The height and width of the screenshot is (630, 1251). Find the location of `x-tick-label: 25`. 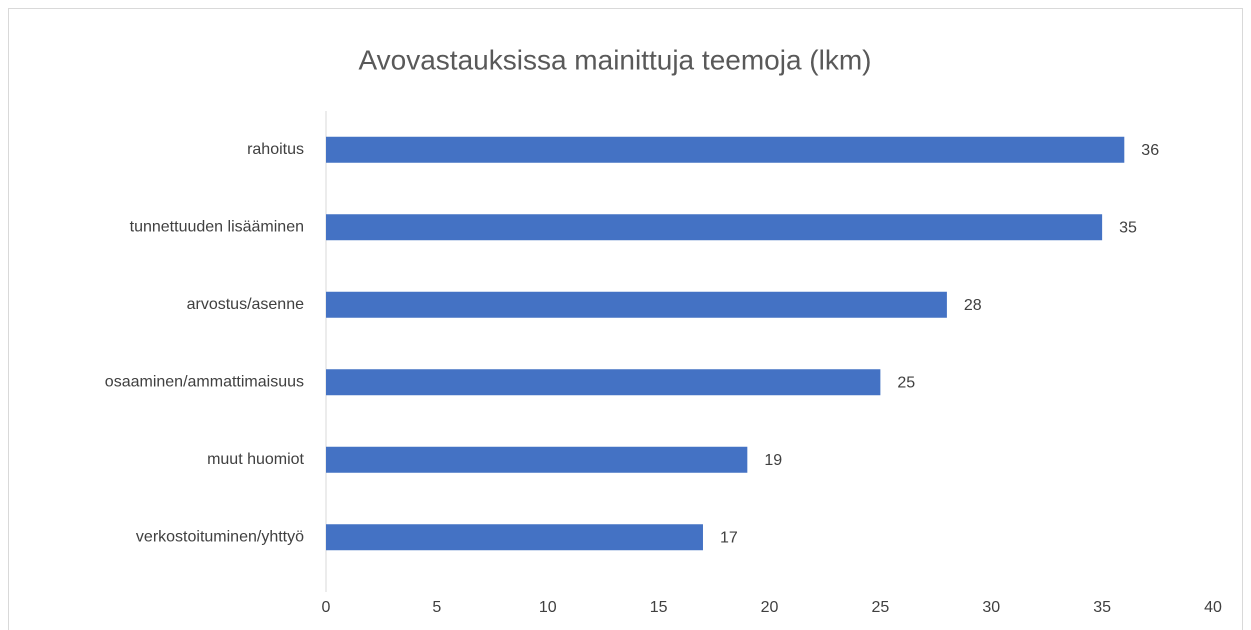

x-tick-label: 25 is located at coordinates (880, 607).